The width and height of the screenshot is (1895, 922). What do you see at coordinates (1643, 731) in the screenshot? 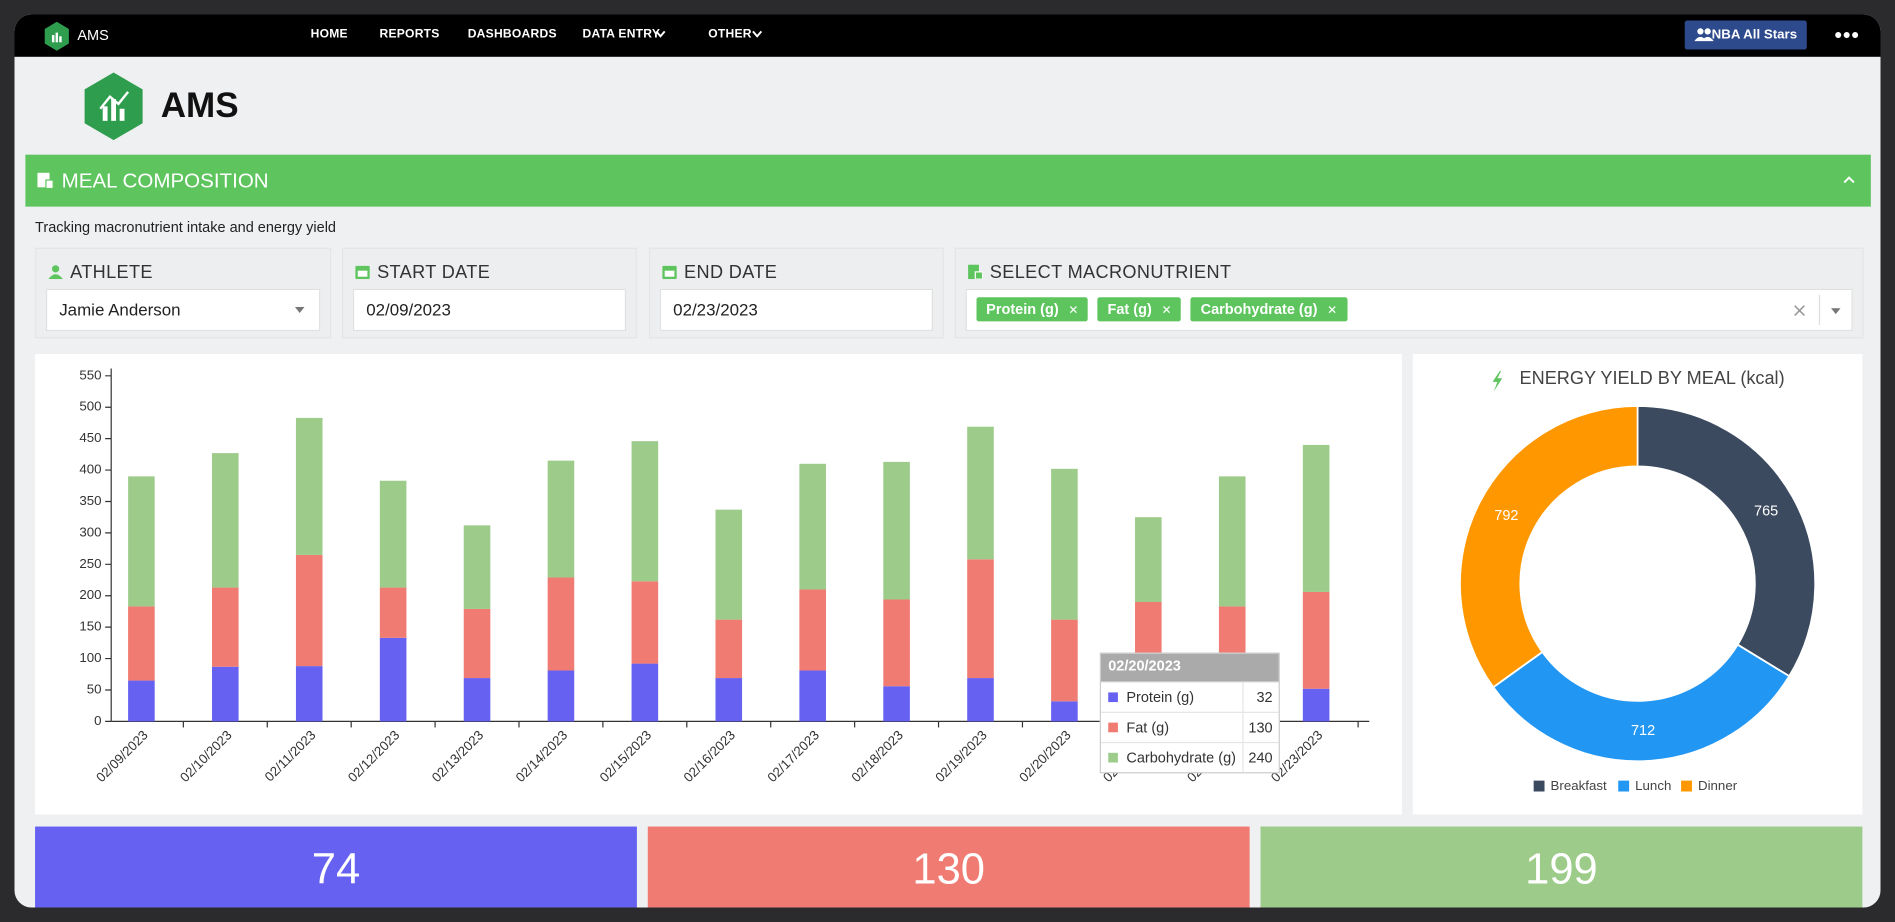
I see `slice-label: 712` at bounding box center [1643, 731].